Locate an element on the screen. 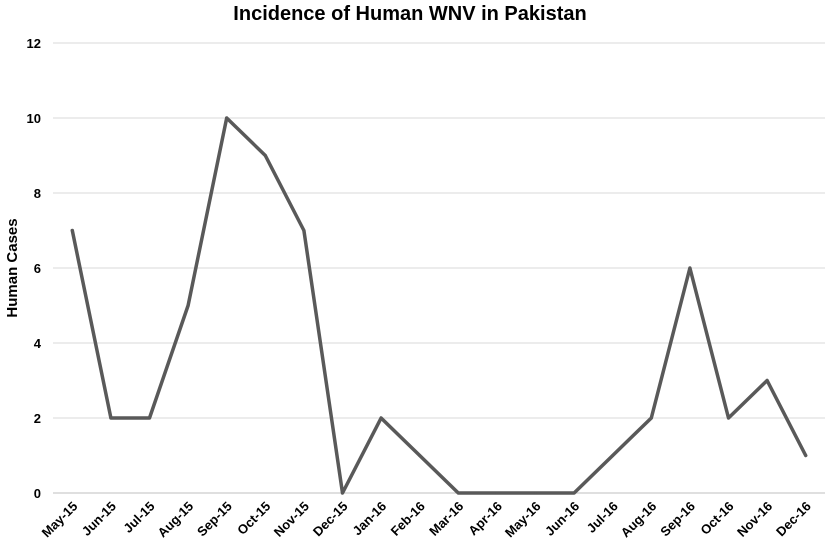  x-tick-label: Nov-16 is located at coordinates (754, 519).